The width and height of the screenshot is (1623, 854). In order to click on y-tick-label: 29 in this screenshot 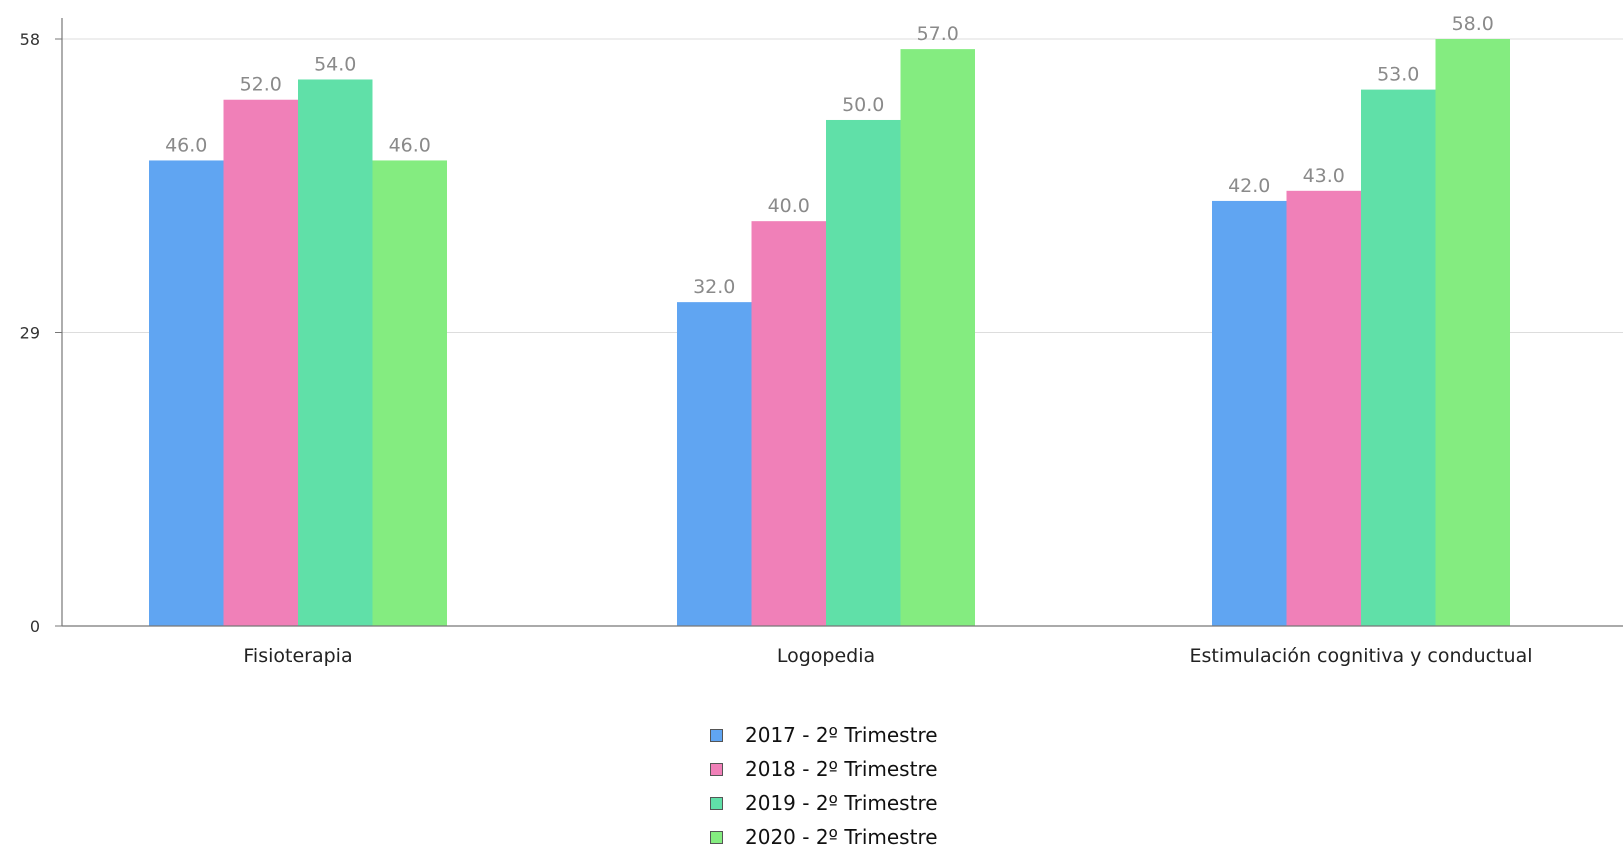, I will do `click(30, 333)`.